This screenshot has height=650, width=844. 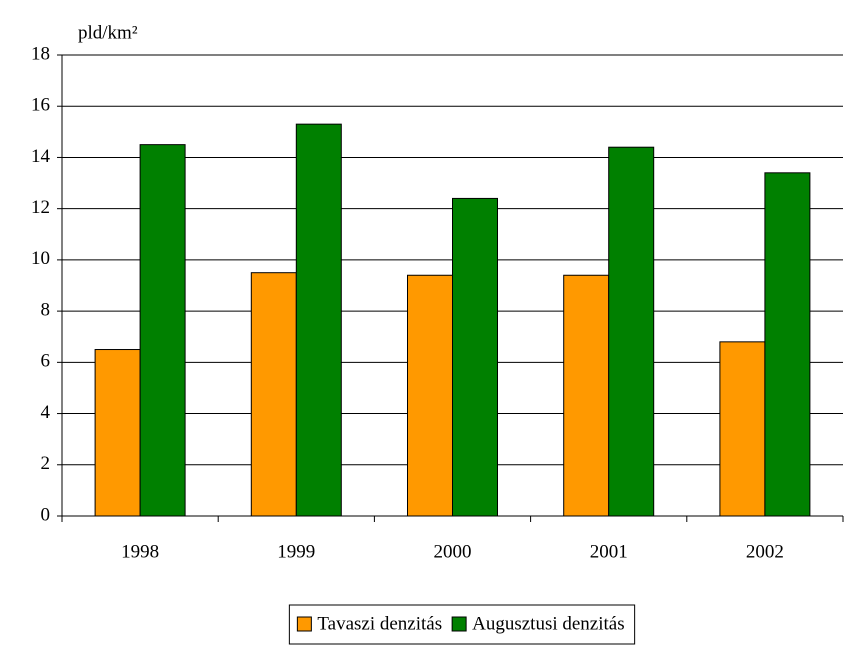 What do you see at coordinates (46, 309) in the screenshot?
I see `y-tick-label: 8` at bounding box center [46, 309].